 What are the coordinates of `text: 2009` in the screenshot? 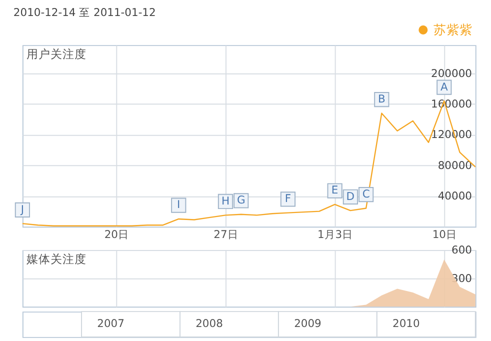 It's located at (308, 323).